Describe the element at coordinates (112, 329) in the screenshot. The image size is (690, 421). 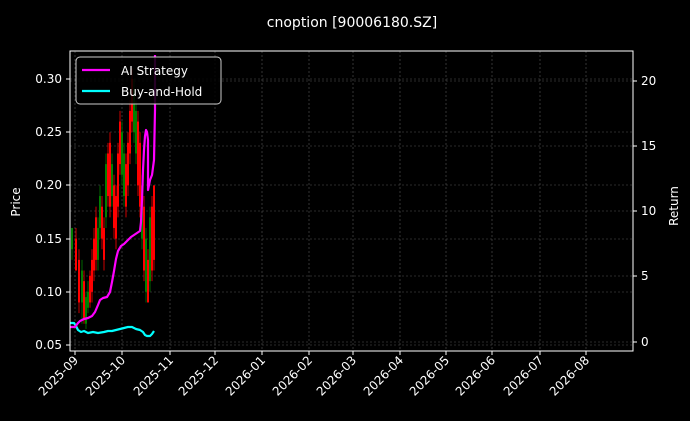
I see `buy-and-hold-line` at that location.